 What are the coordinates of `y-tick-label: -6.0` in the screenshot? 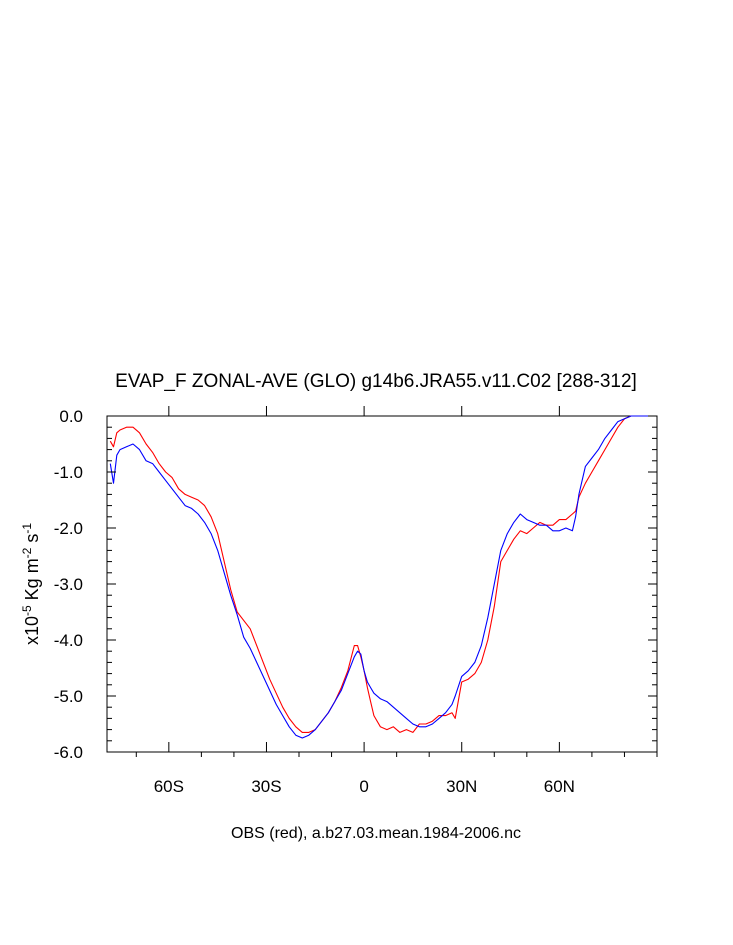 It's located at (68, 752).